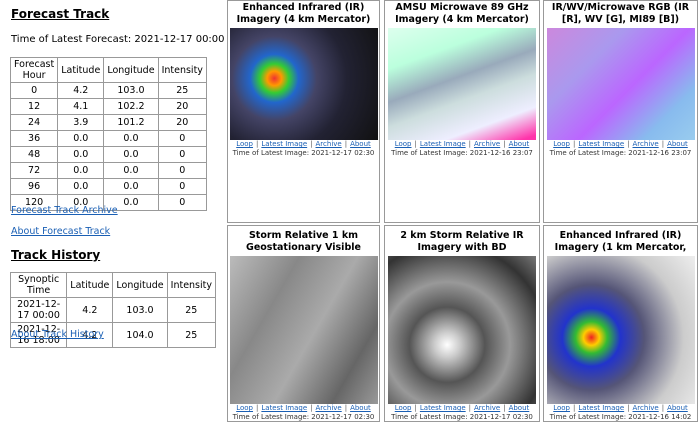 The height and width of the screenshot is (422, 698). Describe the element at coordinates (57, 334) in the screenshot. I see `link: About Track History` at that location.